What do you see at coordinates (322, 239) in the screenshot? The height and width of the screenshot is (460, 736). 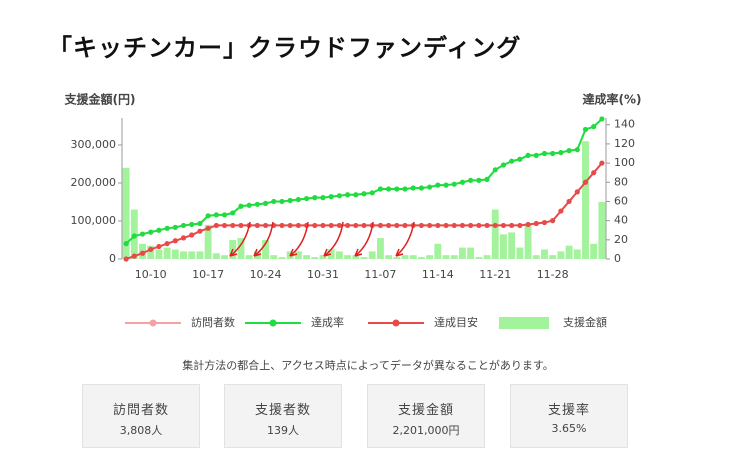 I see `annotation-arrows` at bounding box center [322, 239].